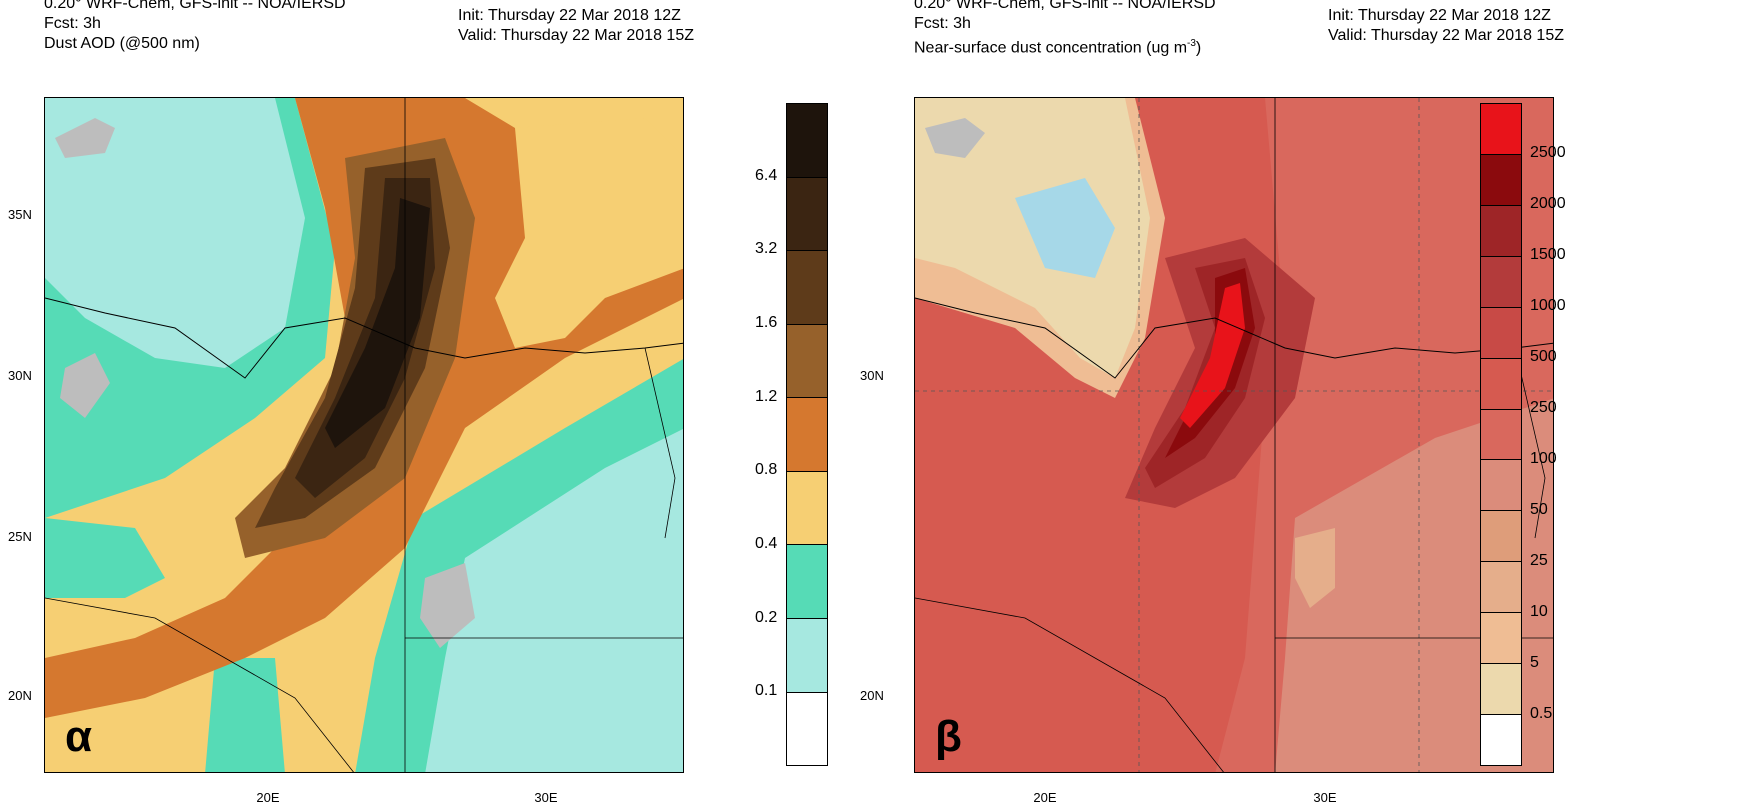 This screenshot has width=1740, height=808. I want to click on panel-letter-beta: β, so click(948, 736).